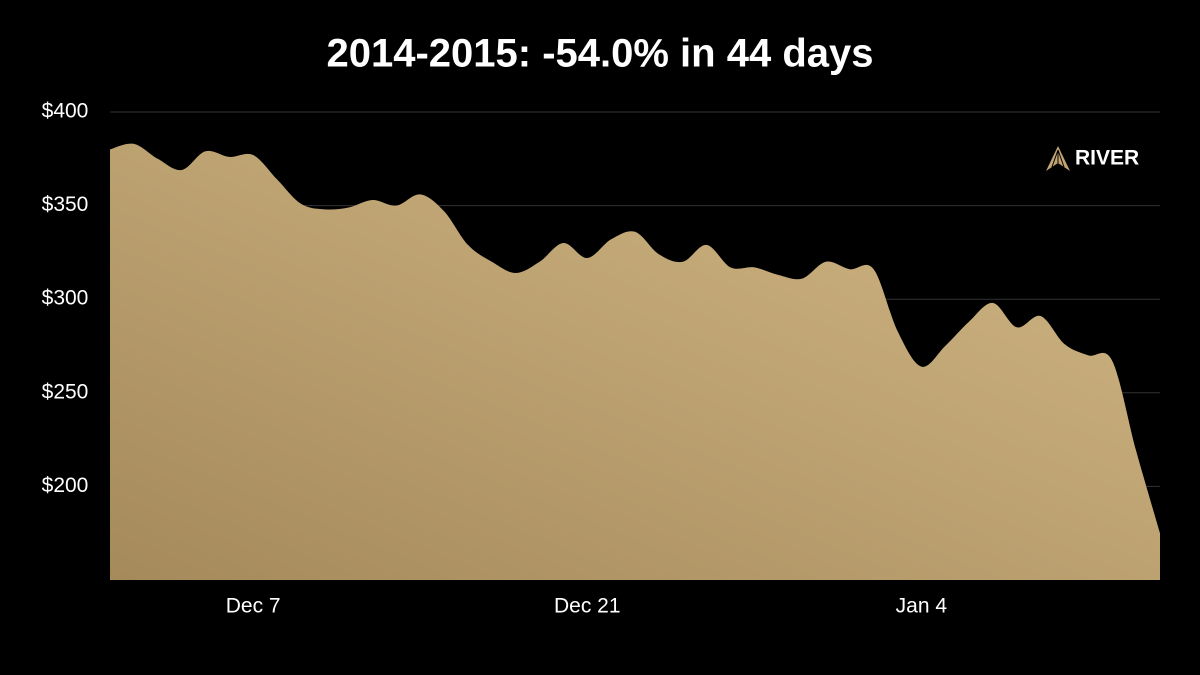  I want to click on x-tick-label: Dec 21, so click(587, 606).